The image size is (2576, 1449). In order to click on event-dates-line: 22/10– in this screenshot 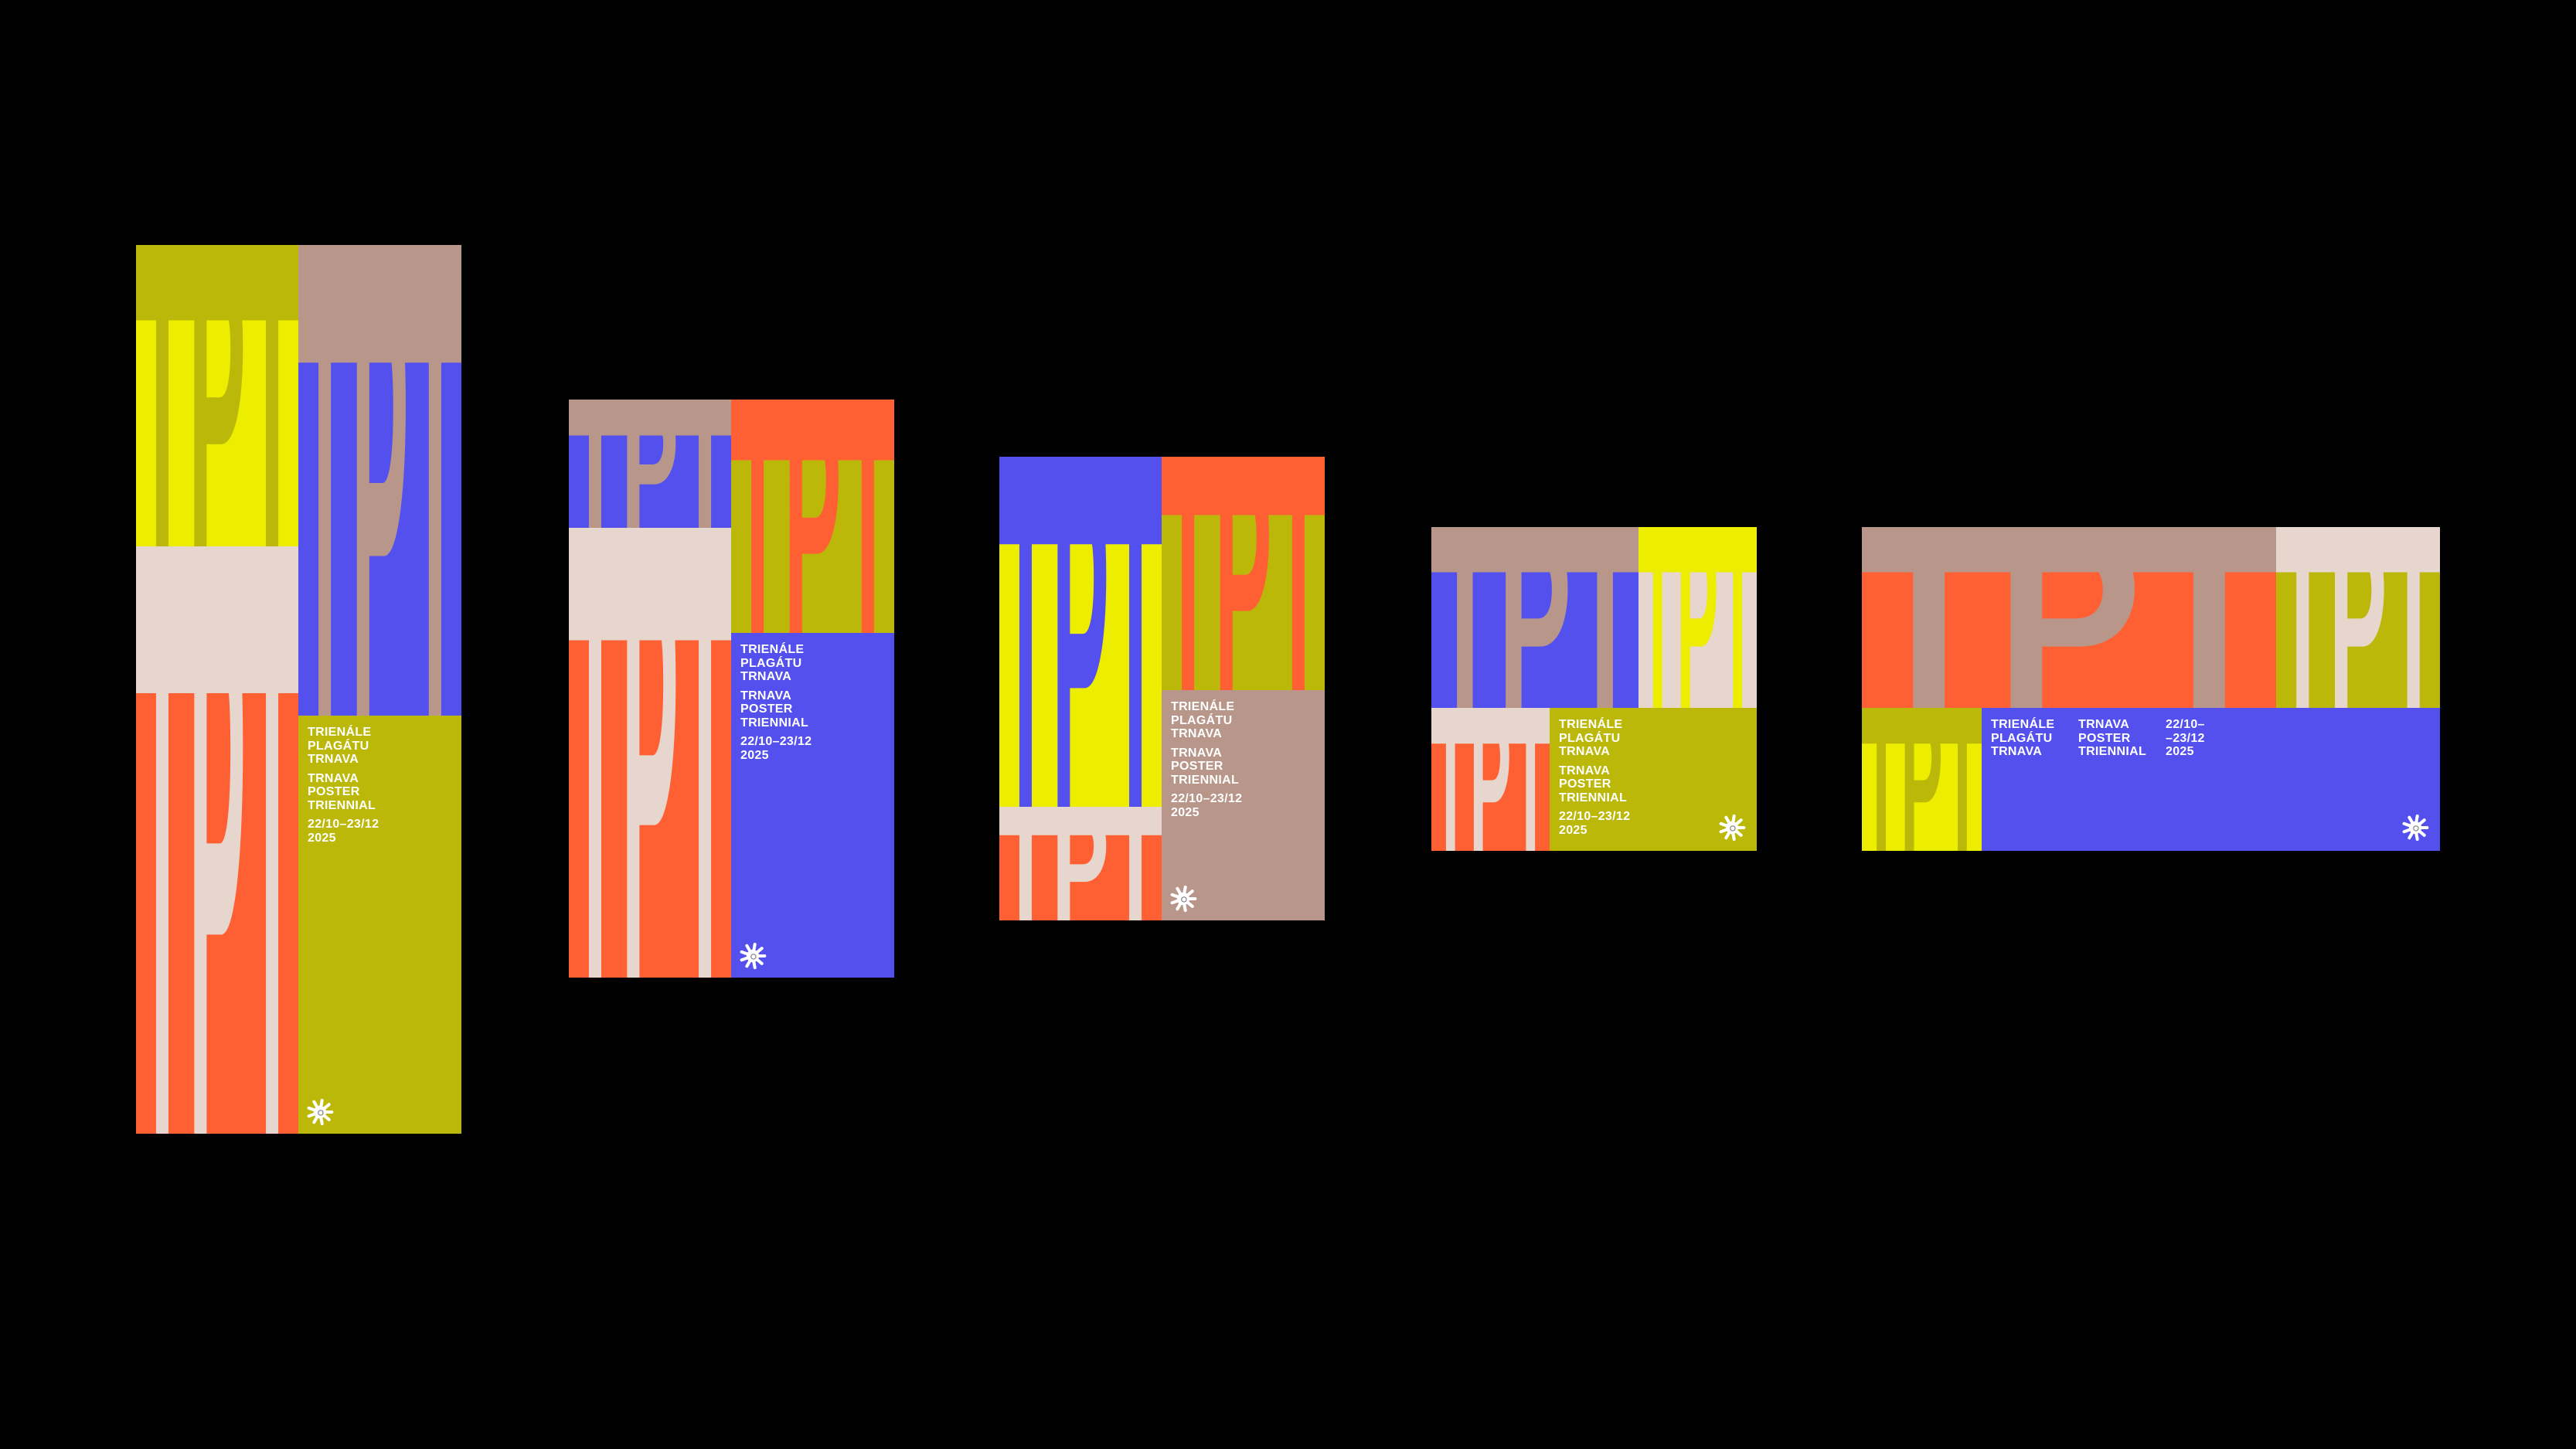, I will do `click(2185, 724)`.